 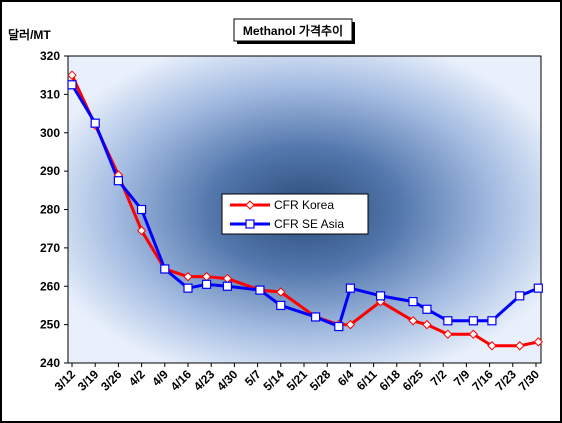 I want to click on chart-title-box: Methanol 가격추이, so click(x=294, y=31).